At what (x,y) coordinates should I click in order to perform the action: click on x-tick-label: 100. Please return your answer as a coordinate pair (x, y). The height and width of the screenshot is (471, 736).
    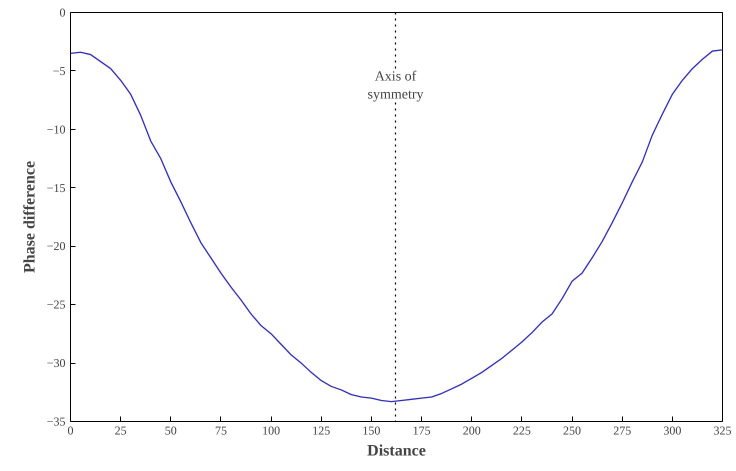
    Looking at the image, I should click on (271, 431).